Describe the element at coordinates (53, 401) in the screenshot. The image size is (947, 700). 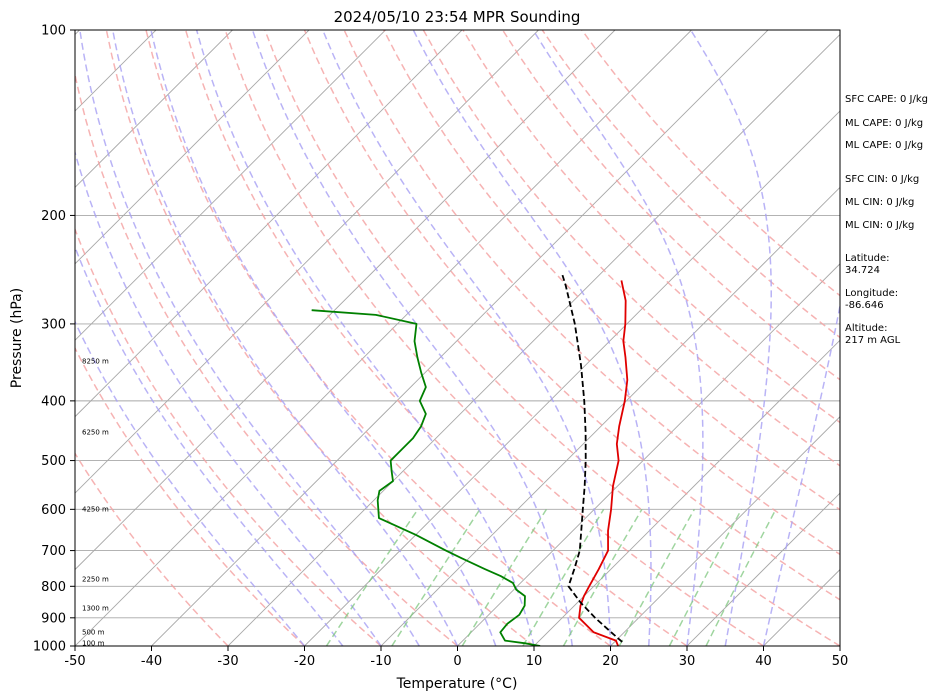
I see `y-tick-label: 400` at that location.